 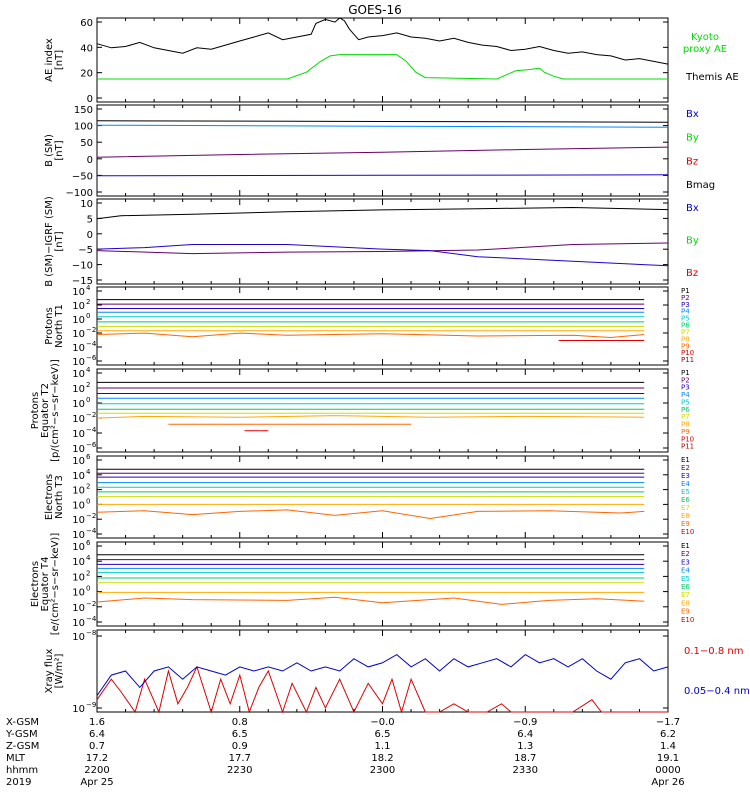 What do you see at coordinates (685, 380) in the screenshot?
I see `channel-label: P2` at bounding box center [685, 380].